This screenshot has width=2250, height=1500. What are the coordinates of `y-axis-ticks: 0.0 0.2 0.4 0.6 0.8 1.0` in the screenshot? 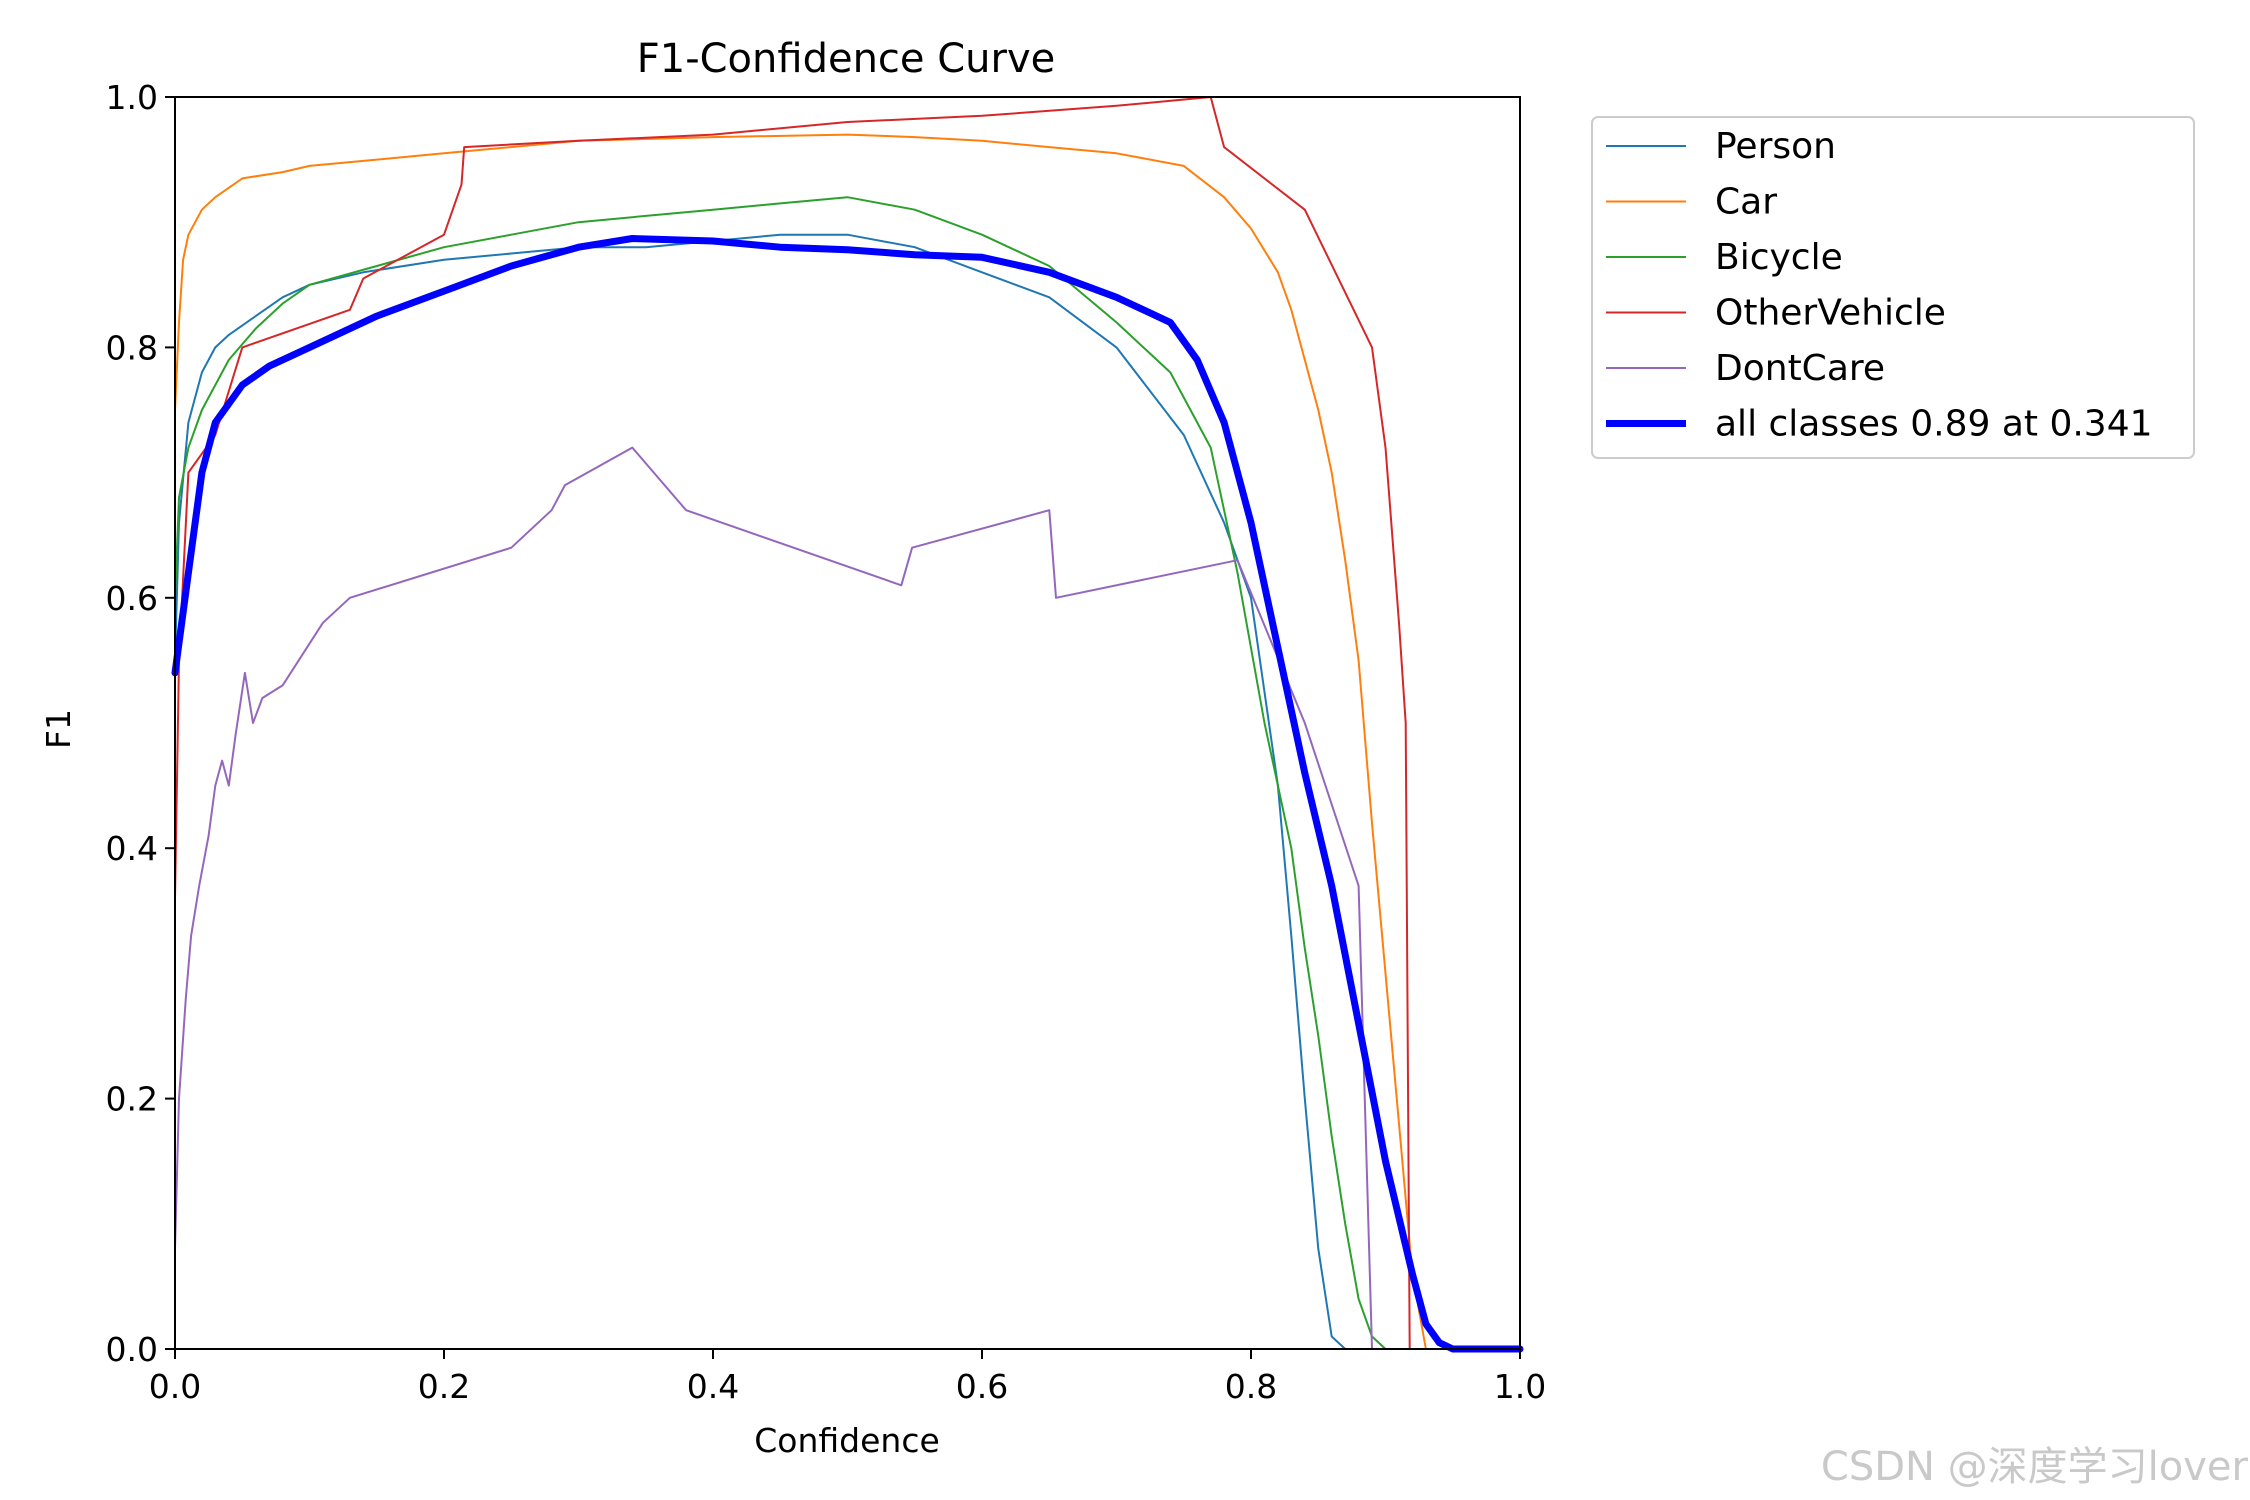 It's located at (140, 723).